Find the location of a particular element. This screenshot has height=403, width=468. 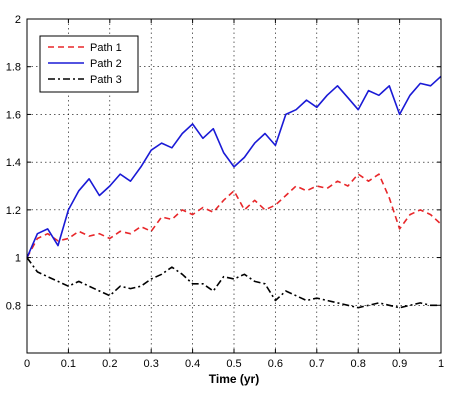

x-tick-label: 0.9 is located at coordinates (399, 364).